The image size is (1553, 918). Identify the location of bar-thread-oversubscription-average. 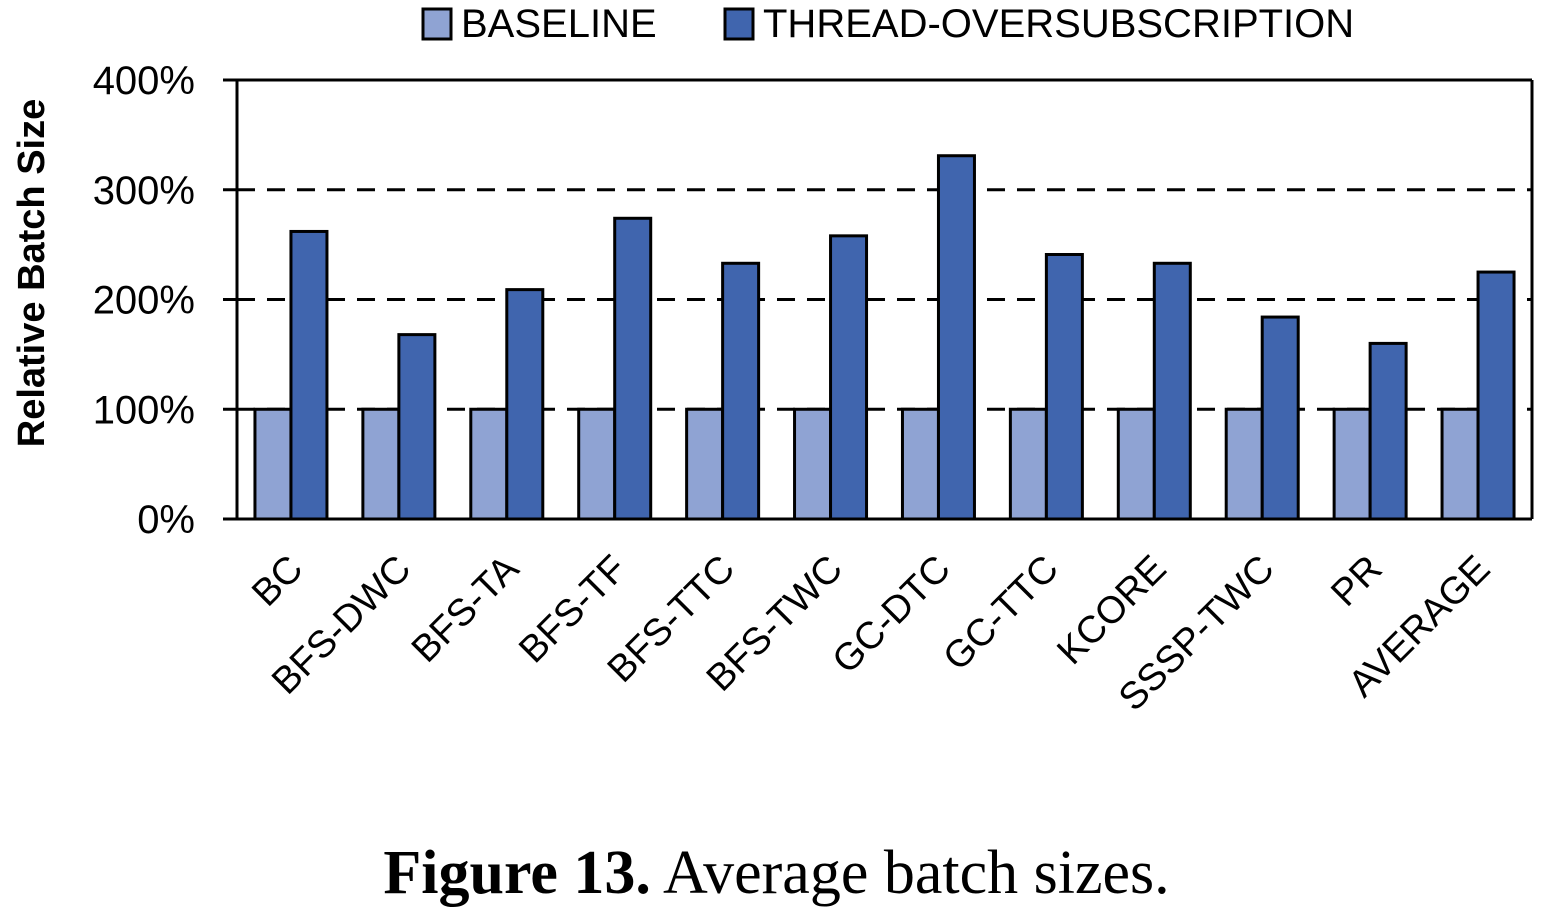
(1496, 395).